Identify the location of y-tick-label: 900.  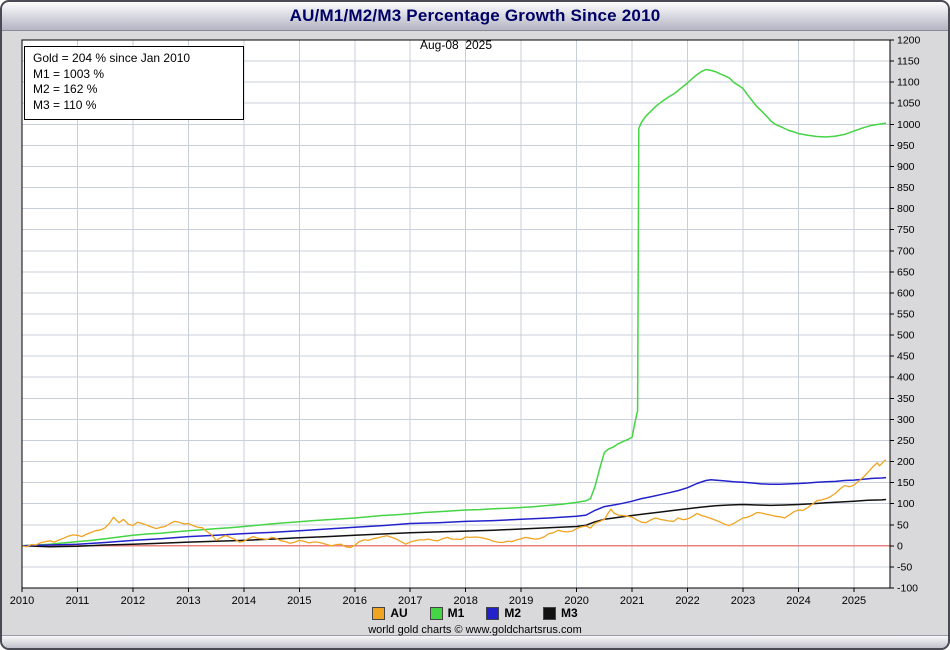
(906, 167).